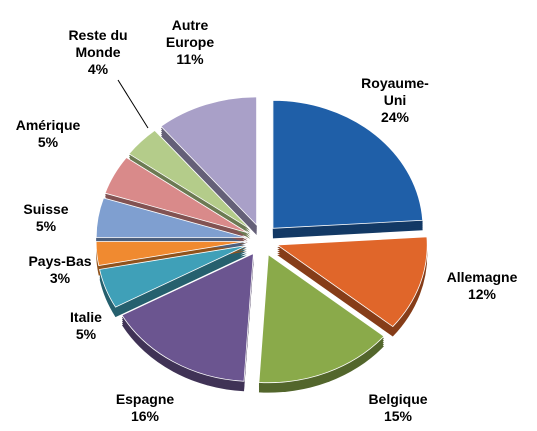 This screenshot has height=431, width=537. I want to click on value-label: 3%, so click(60, 278).